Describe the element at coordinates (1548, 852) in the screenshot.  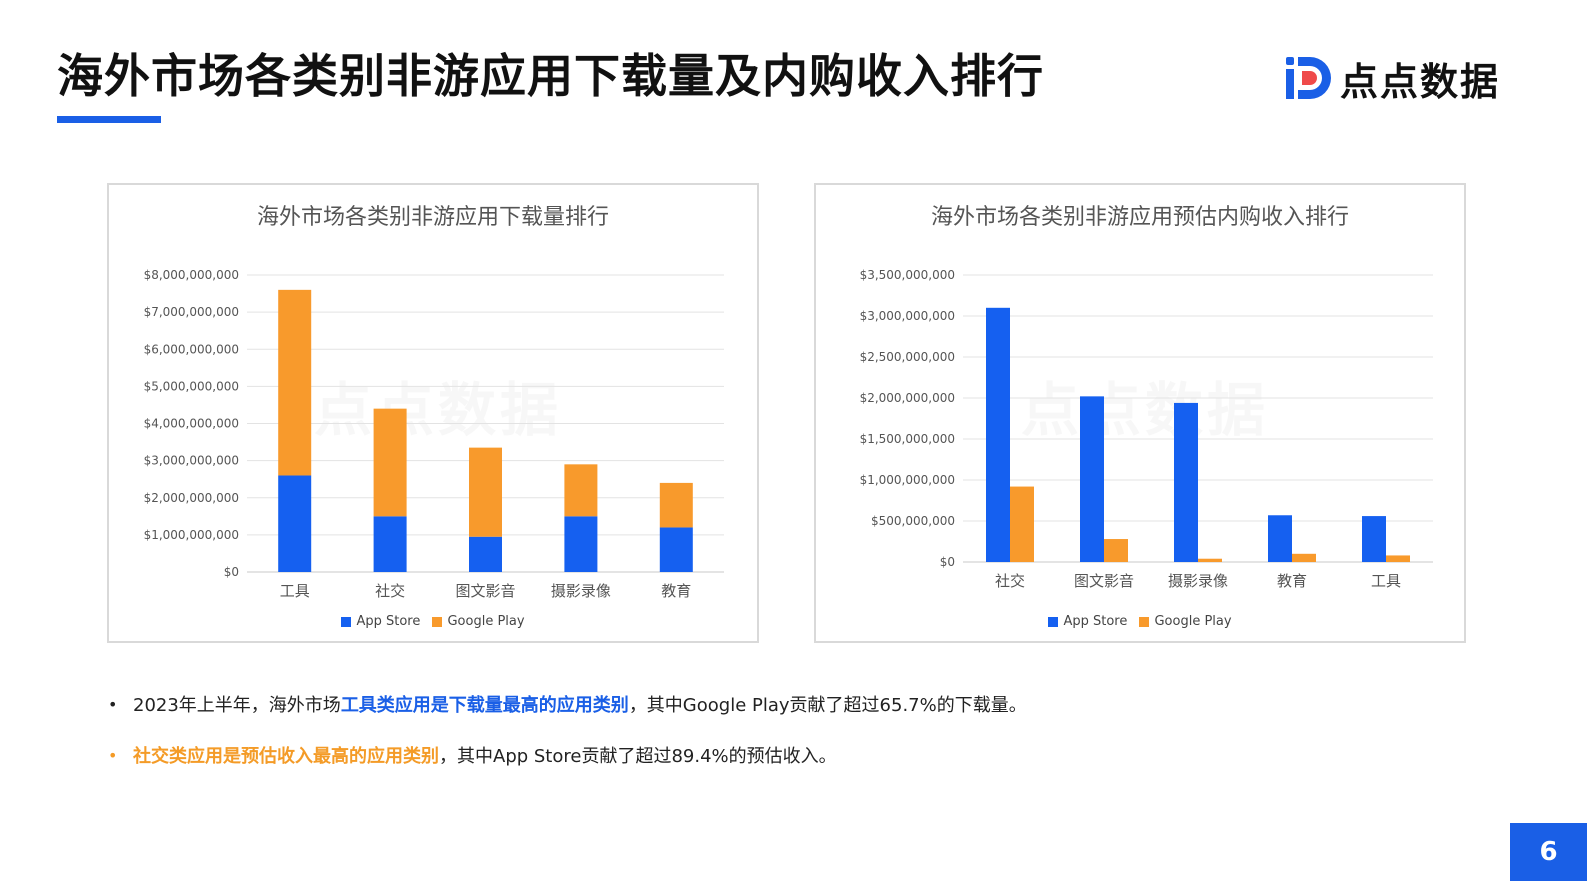
I see `page-number: 6` at that location.